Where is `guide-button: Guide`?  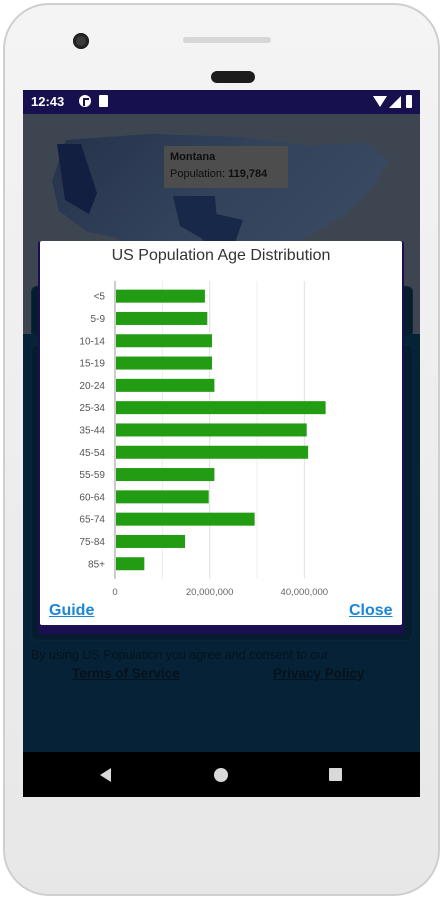
guide-button: Guide is located at coordinates (72, 610).